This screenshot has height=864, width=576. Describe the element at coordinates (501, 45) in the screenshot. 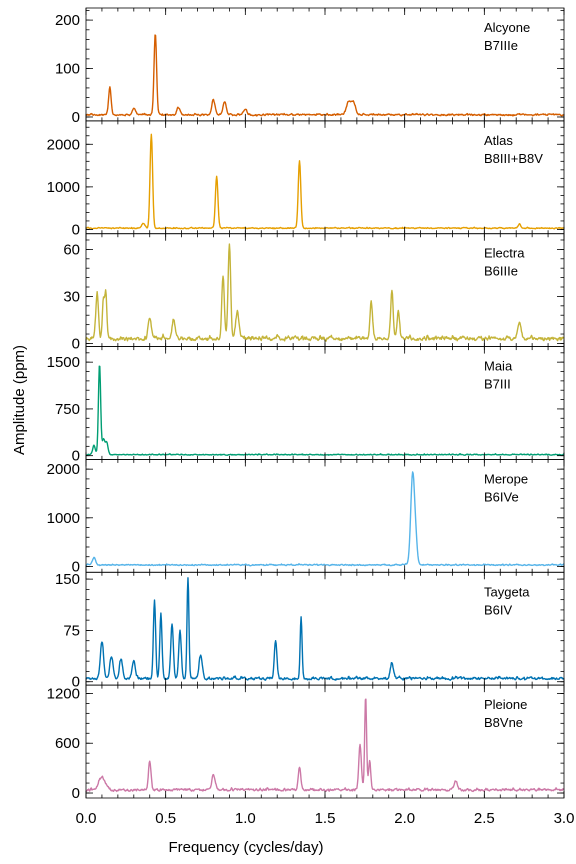

I see `spectral-type-label: B7IIIe` at that location.